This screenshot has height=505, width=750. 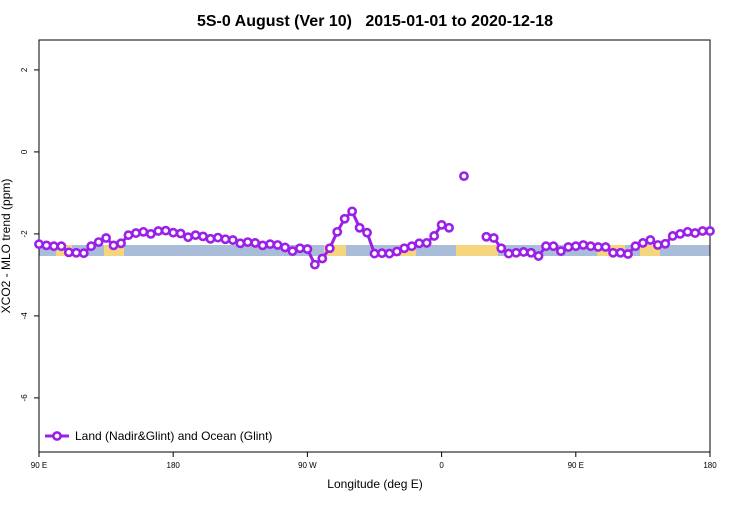 I want to click on y-tick-label: 2, so click(x=24, y=69).